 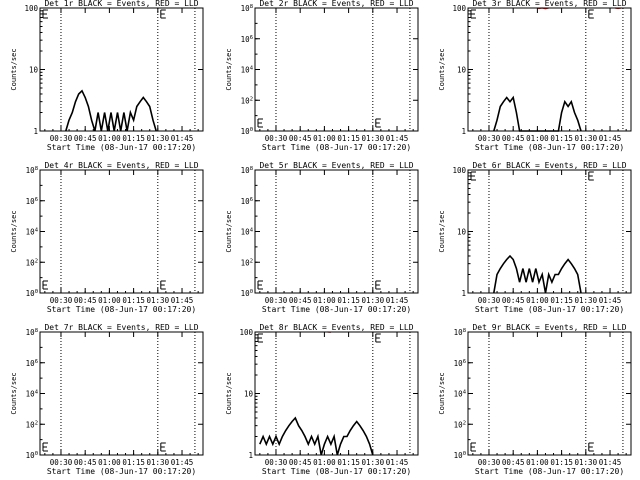 What do you see at coordinates (336, 165) in the screenshot?
I see `panel-title: Det 5r BLACK = Events, RED = LLD` at bounding box center [336, 165].